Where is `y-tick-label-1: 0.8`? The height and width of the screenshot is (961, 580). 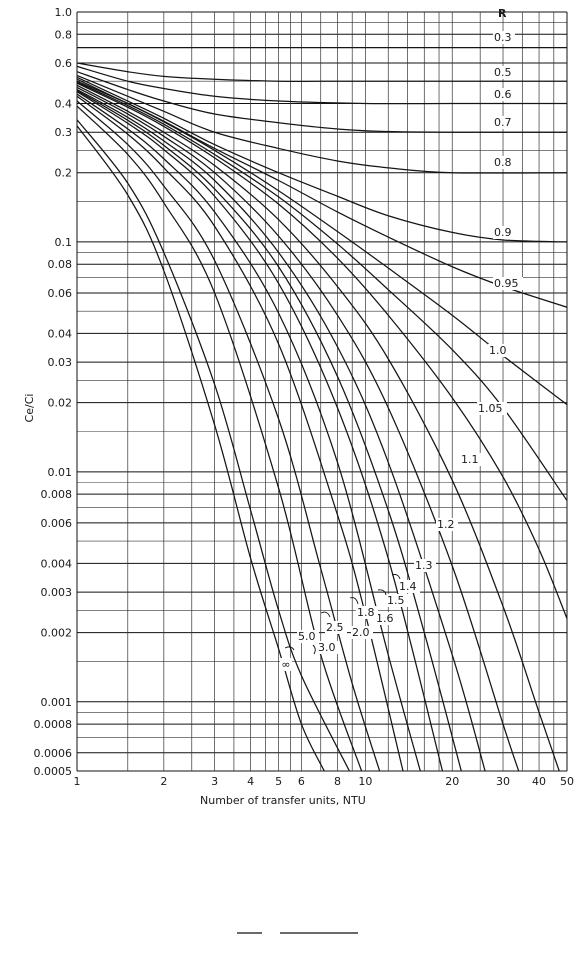 y-tick-label-1: 0.8 is located at coordinates (64, 34).